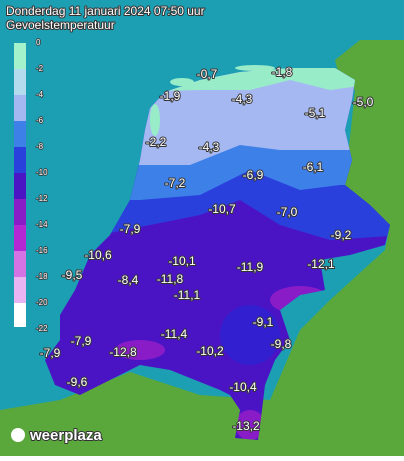  Describe the element at coordinates (253, 175) in the screenshot. I see `station-value: -6,9` at that location.